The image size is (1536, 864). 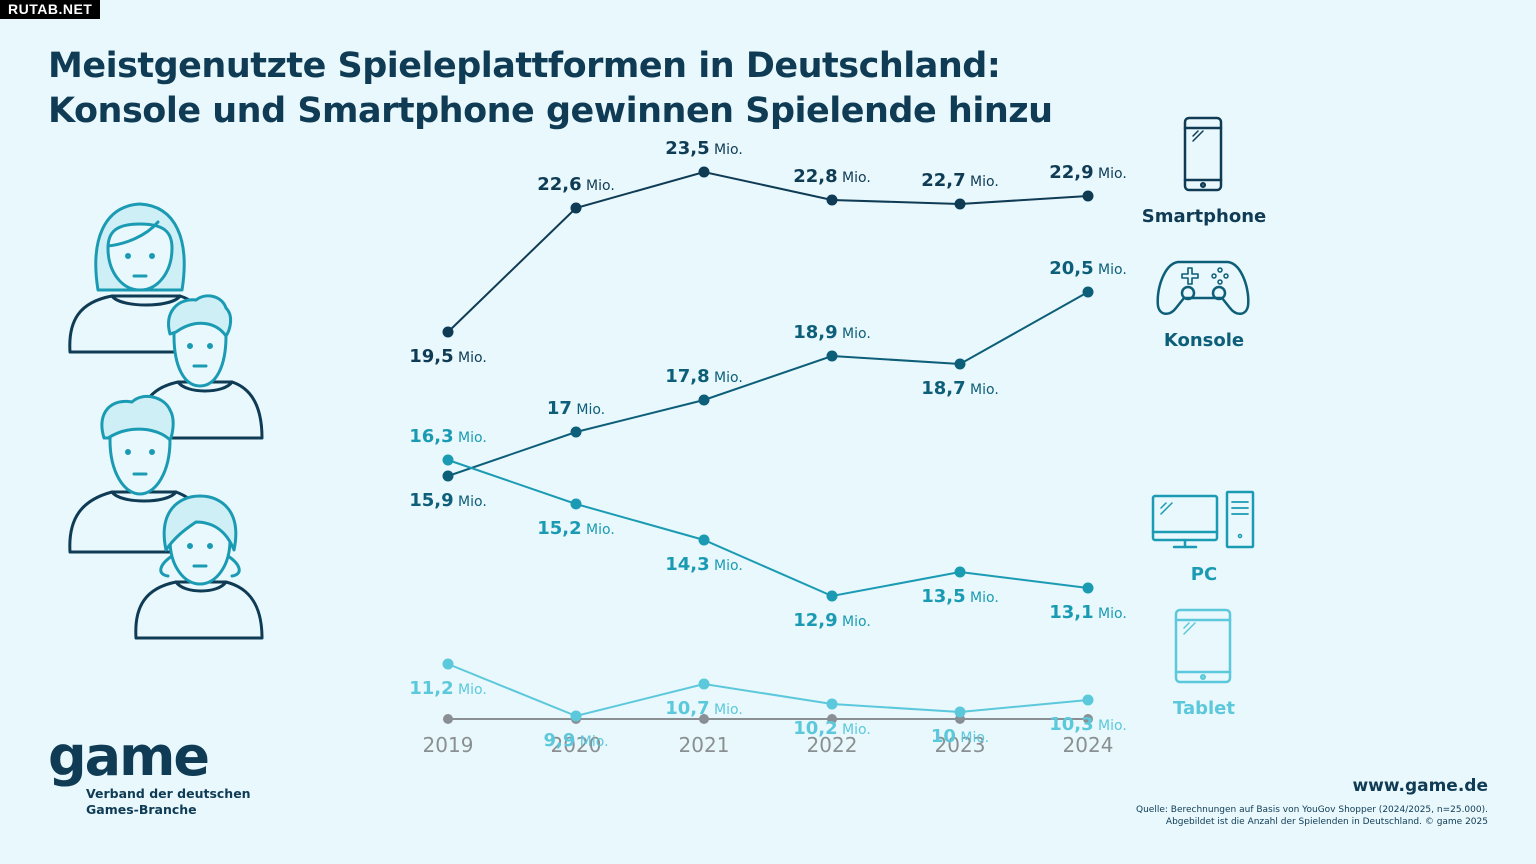 What do you see at coordinates (768, 735) in the screenshot?
I see `x-axis: 2019 2020 2021 2022 2023 2024` at bounding box center [768, 735].